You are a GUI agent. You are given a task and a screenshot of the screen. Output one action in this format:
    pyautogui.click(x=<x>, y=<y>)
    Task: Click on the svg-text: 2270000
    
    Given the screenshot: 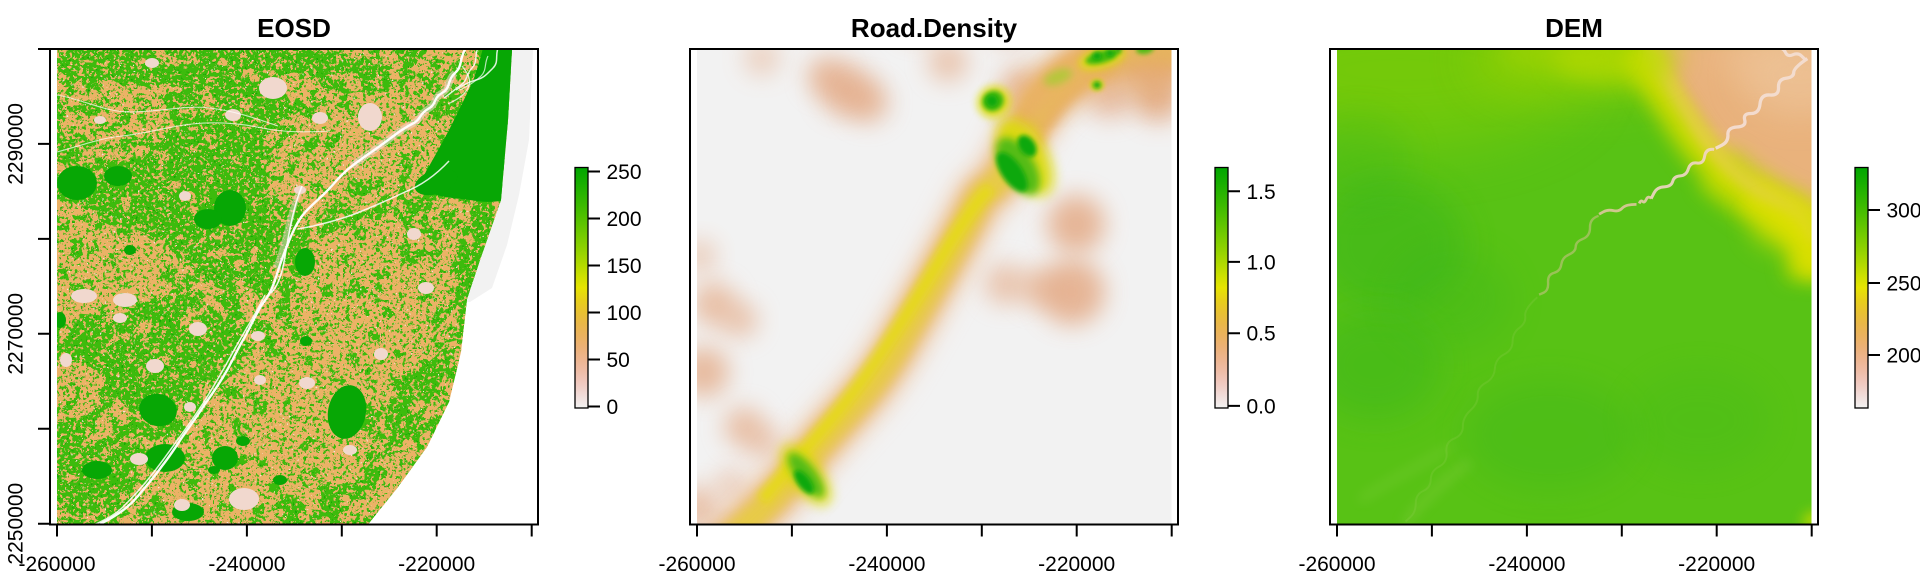 What is the action you would take?
    pyautogui.click(x=16, y=334)
    